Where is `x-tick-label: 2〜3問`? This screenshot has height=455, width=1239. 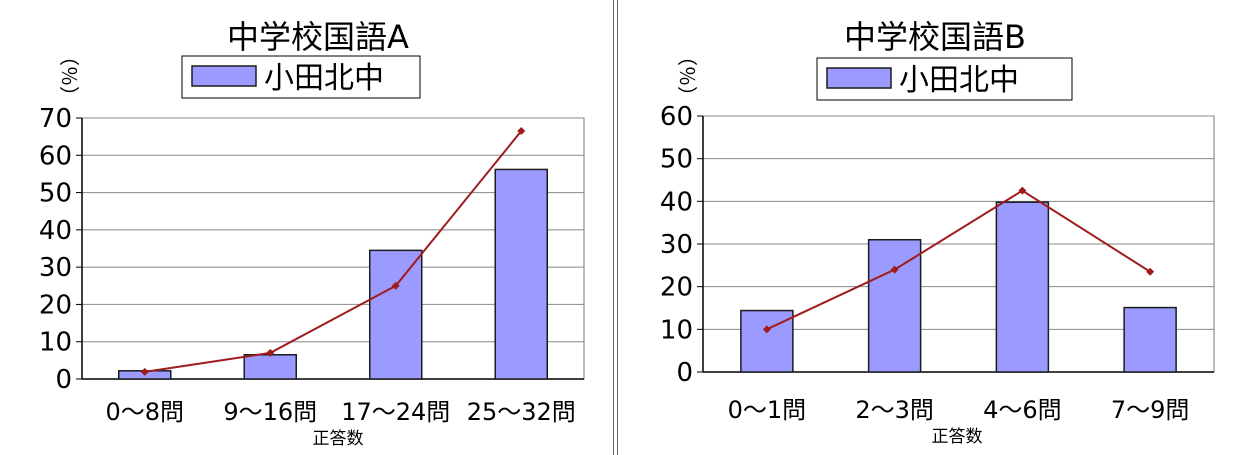 x-tick-label: 2〜3問 is located at coordinates (894, 410).